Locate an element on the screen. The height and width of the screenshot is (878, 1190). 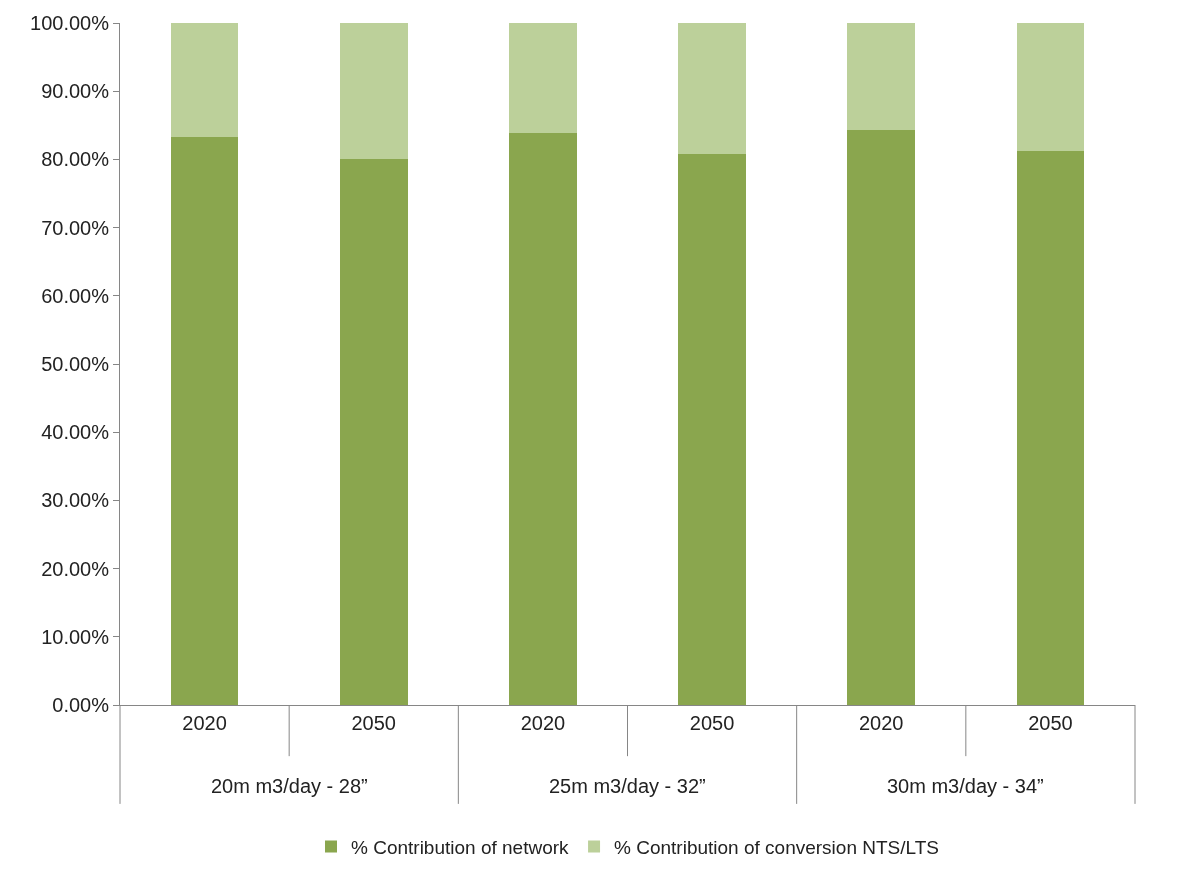
y-tick-label: 0.00% is located at coordinates (81, 705).